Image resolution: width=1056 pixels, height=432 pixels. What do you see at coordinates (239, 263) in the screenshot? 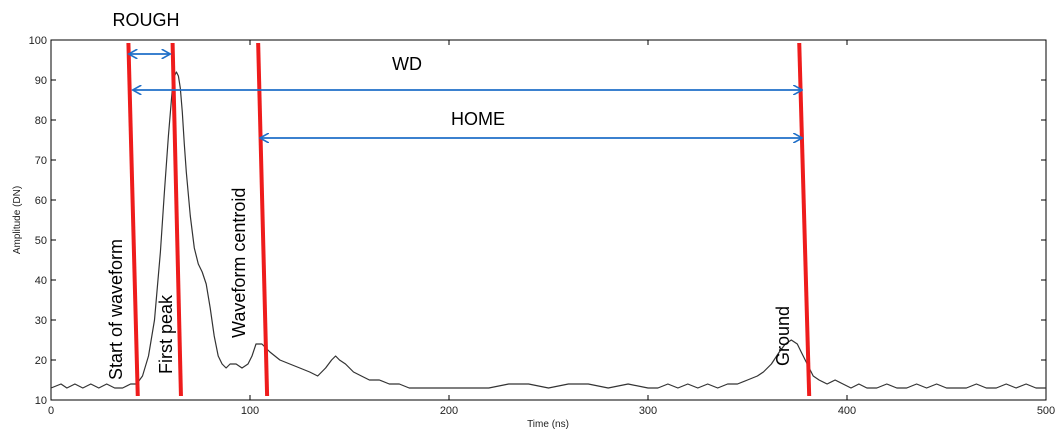
I see `marker-label-waveform-centroid: Waveform centroid` at bounding box center [239, 263].